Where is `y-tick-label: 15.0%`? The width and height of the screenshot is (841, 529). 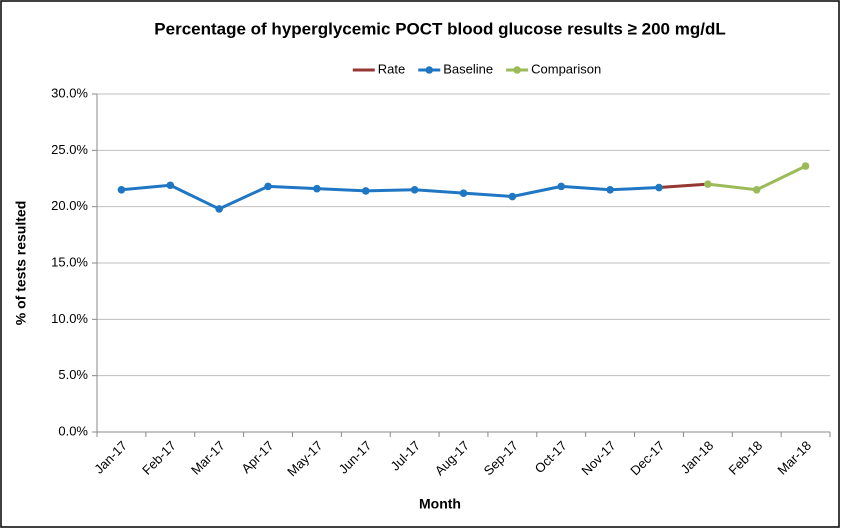
y-tick-label: 15.0% is located at coordinates (69, 261).